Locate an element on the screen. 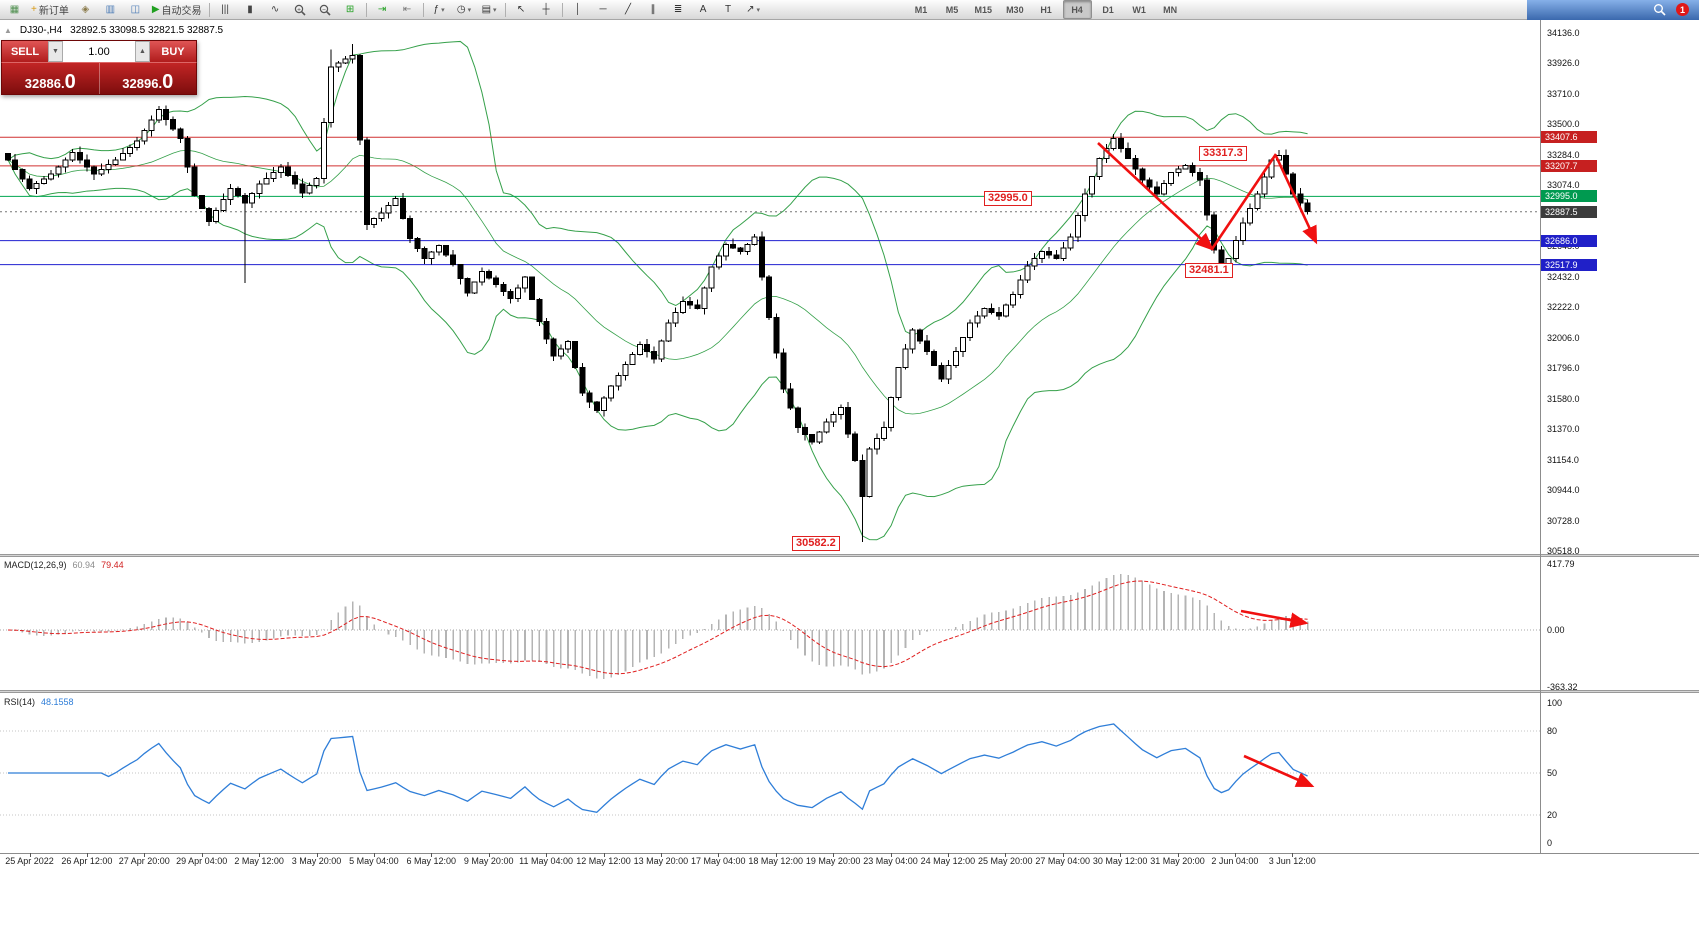 The image size is (1699, 941). price-annotation: 32995.0 is located at coordinates (1008, 198).